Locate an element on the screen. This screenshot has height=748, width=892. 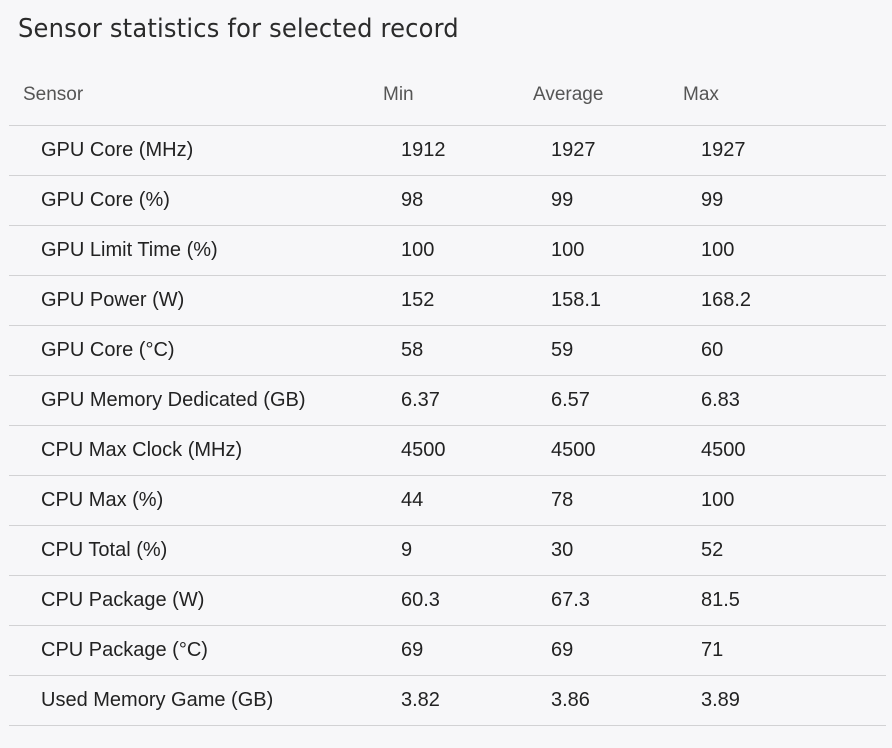
table-header: Sensor Min Average Max is located at coordinates (447, 104).